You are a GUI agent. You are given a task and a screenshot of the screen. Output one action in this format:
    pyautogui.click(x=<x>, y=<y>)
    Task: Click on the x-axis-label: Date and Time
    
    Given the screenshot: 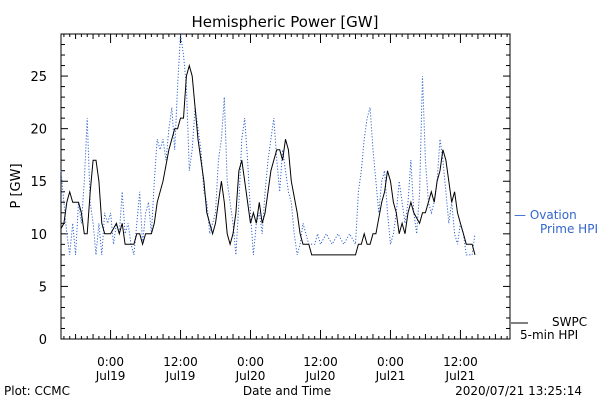 What is the action you would take?
    pyautogui.click(x=287, y=391)
    